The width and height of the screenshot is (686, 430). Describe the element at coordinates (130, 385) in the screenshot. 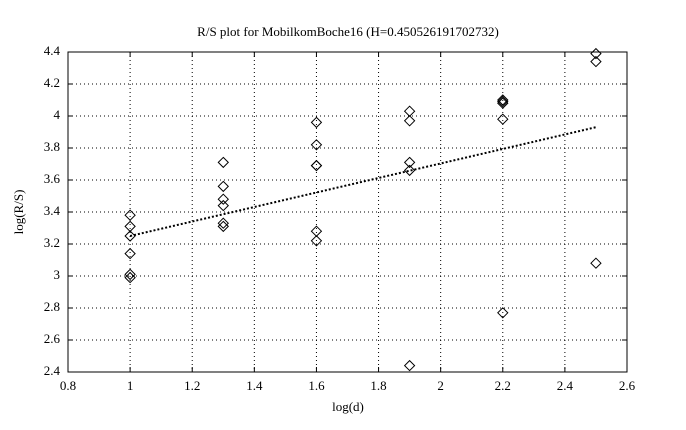

I see `x-tick-label: 1` at that location.